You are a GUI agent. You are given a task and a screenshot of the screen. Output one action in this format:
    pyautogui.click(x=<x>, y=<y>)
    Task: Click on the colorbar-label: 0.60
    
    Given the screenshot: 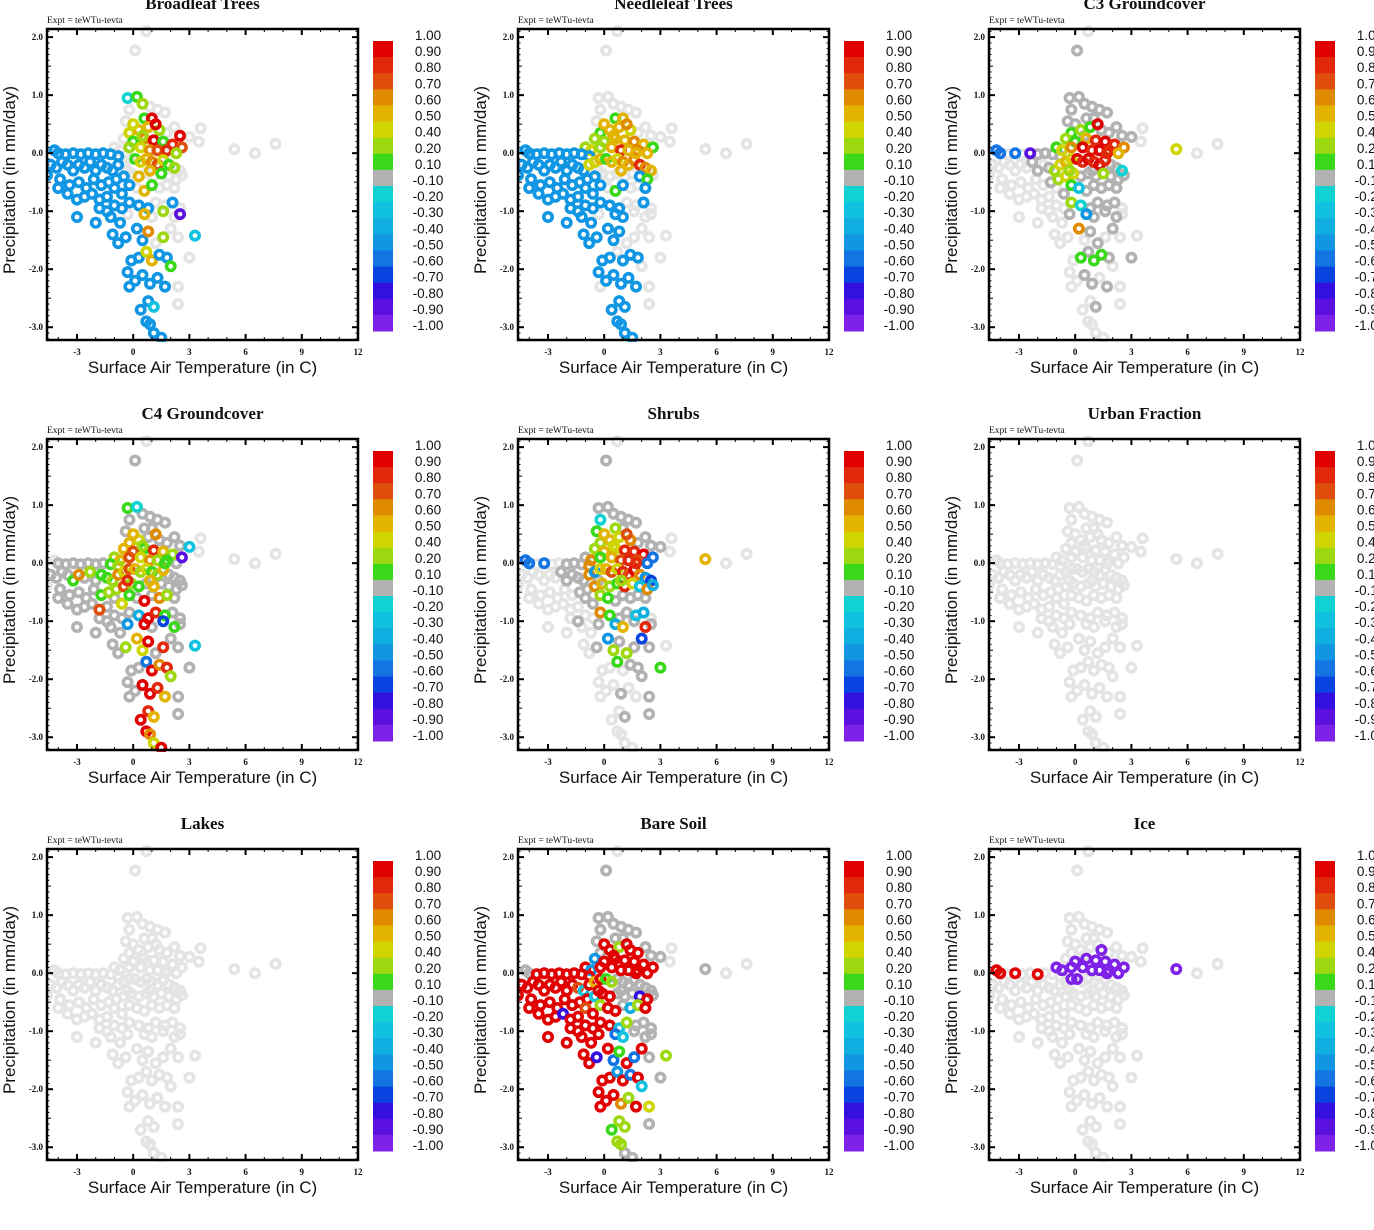 What is the action you would take?
    pyautogui.click(x=1365, y=99)
    